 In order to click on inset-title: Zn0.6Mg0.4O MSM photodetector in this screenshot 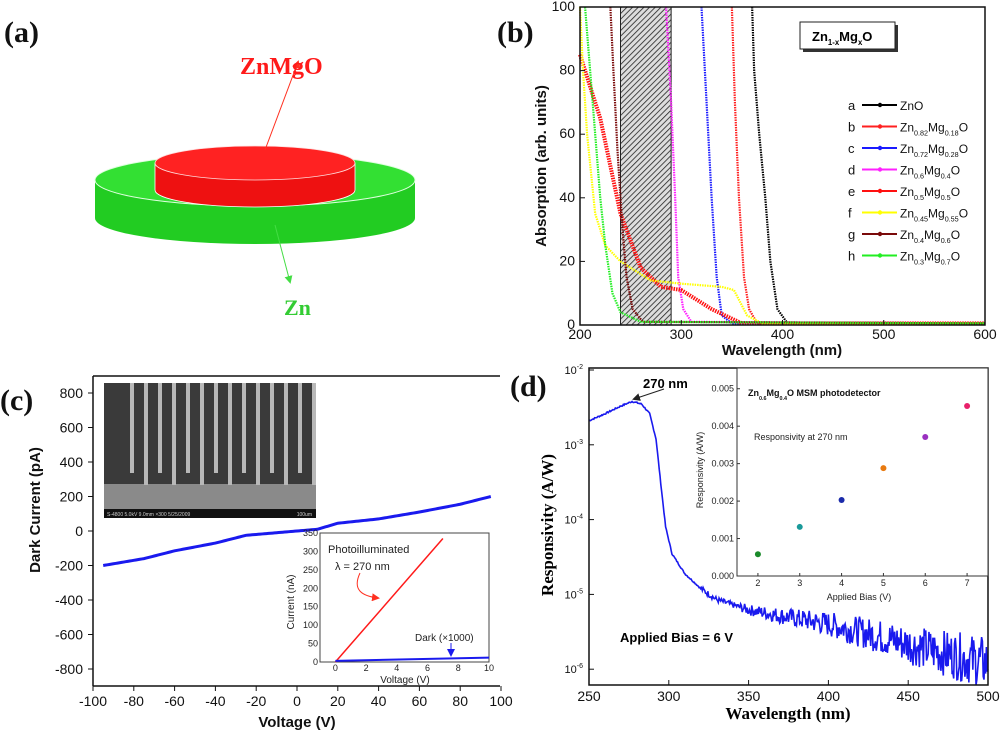, I will do `click(814, 395)`.